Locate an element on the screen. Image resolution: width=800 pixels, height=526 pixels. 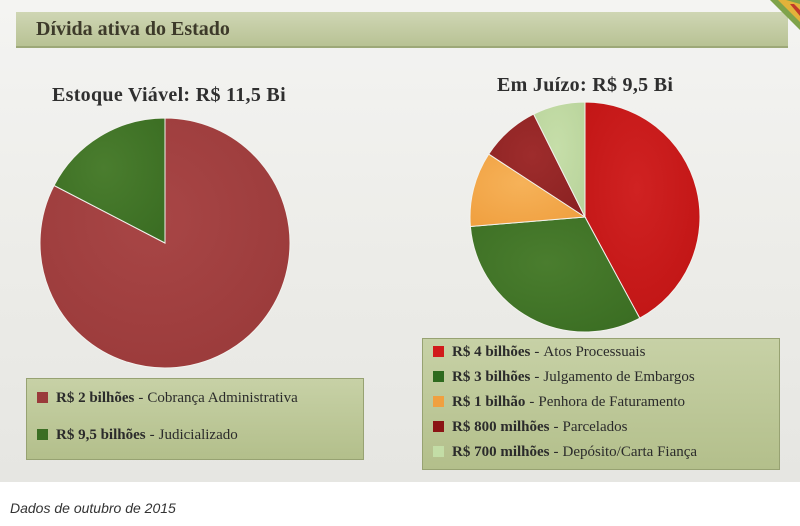
corner-decoration is located at coordinates (785, 15).